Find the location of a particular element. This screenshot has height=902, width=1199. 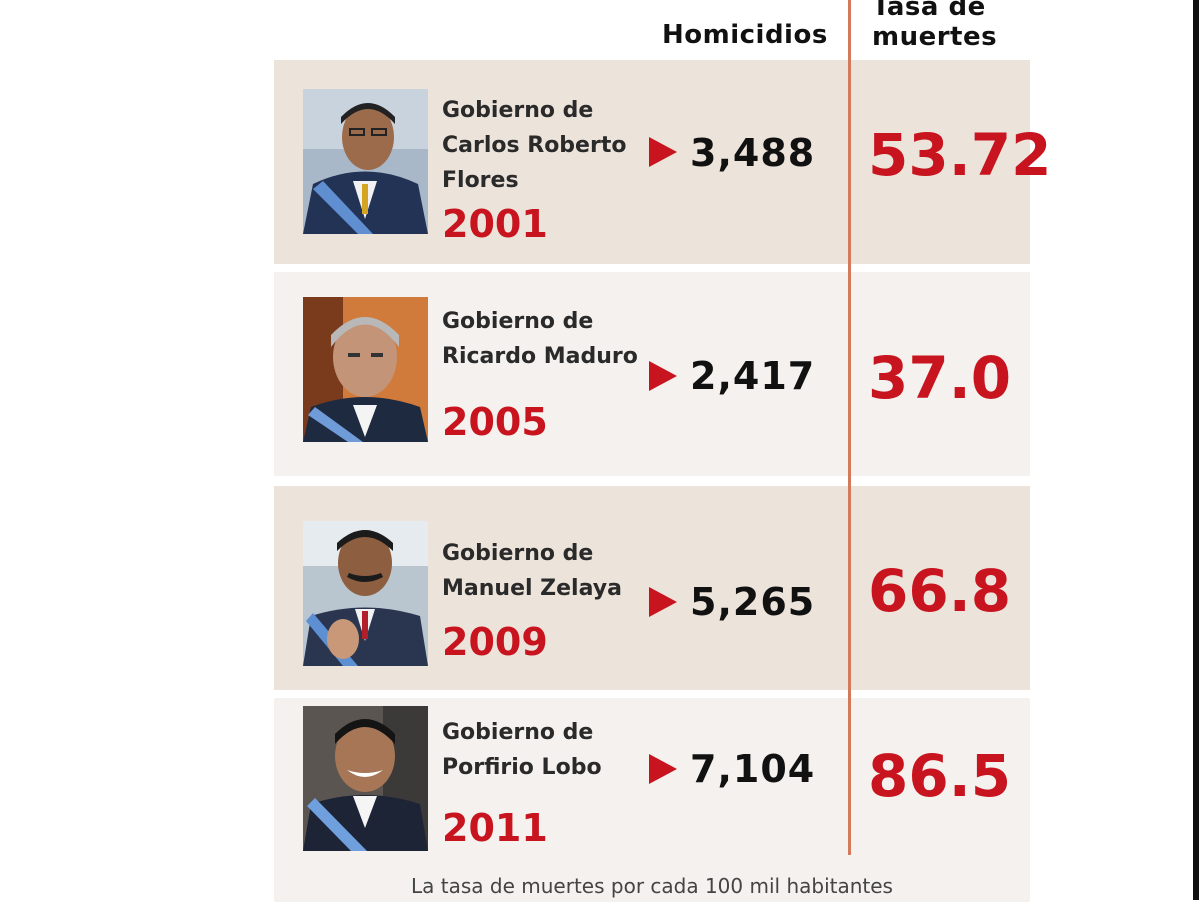

tasa-value: 86.5 is located at coordinates (940, 776).